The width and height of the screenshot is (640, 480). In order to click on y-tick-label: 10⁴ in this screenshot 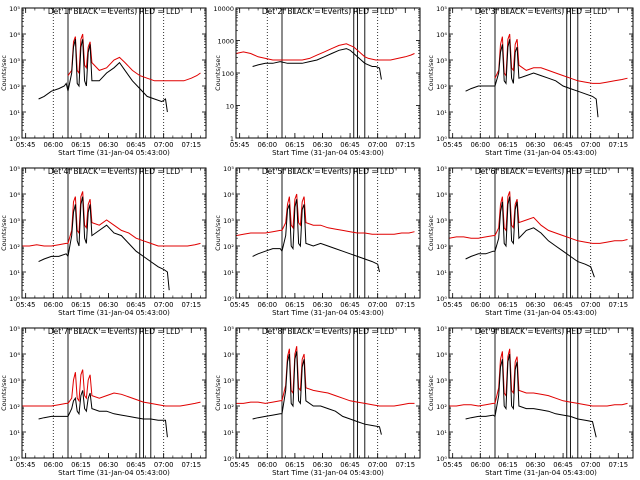, I will do `click(14, 35)`.